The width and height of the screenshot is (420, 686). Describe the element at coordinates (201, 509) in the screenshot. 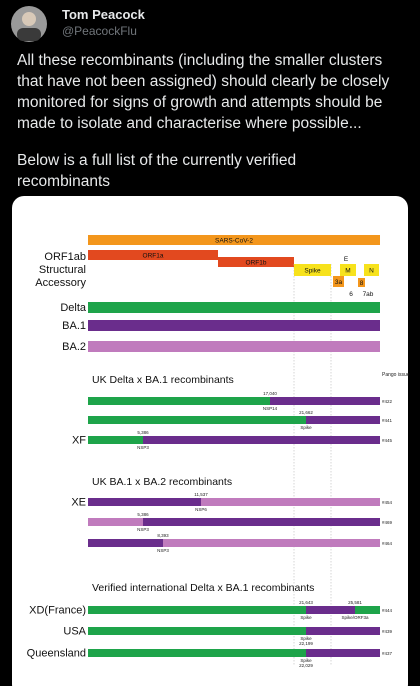

I see `breakpoint-region: NSP6` at that location.